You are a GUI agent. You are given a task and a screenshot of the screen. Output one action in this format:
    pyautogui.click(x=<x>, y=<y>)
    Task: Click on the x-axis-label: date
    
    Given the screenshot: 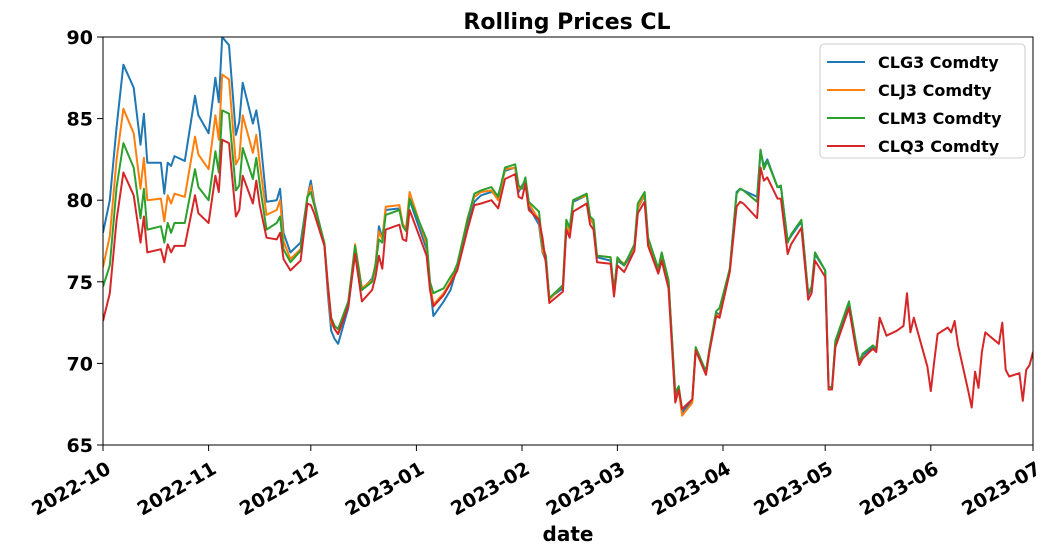 What is the action you would take?
    pyautogui.click(x=568, y=534)
    